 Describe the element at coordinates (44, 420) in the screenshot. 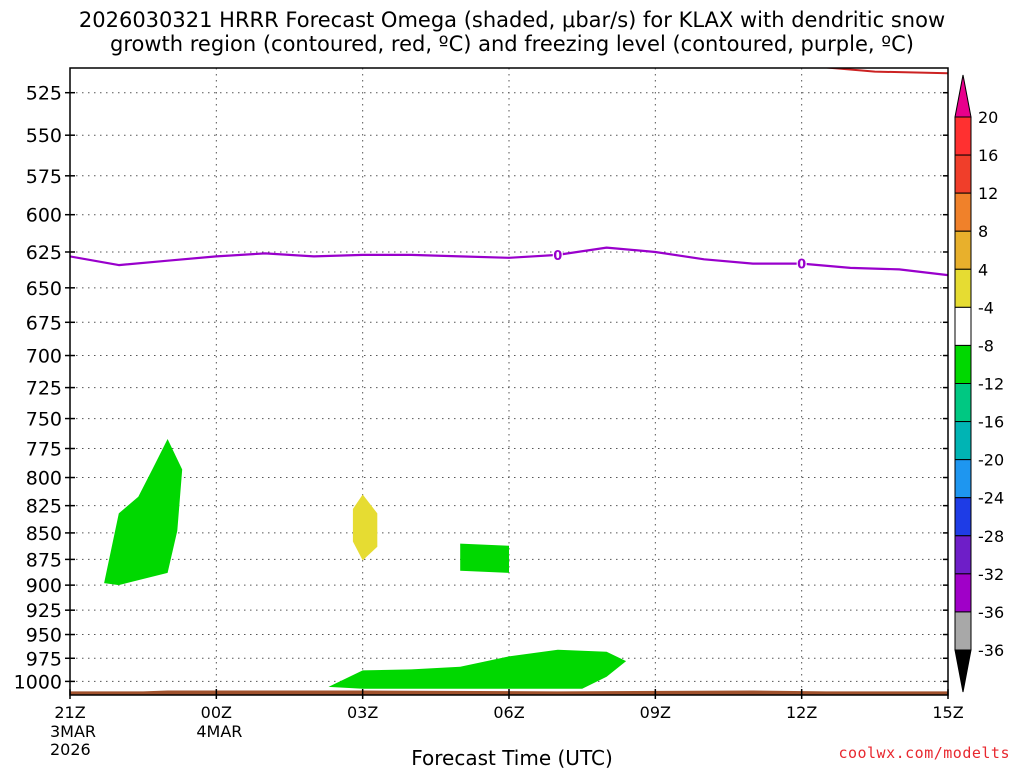

I see `y-tick-label: 750` at that location.